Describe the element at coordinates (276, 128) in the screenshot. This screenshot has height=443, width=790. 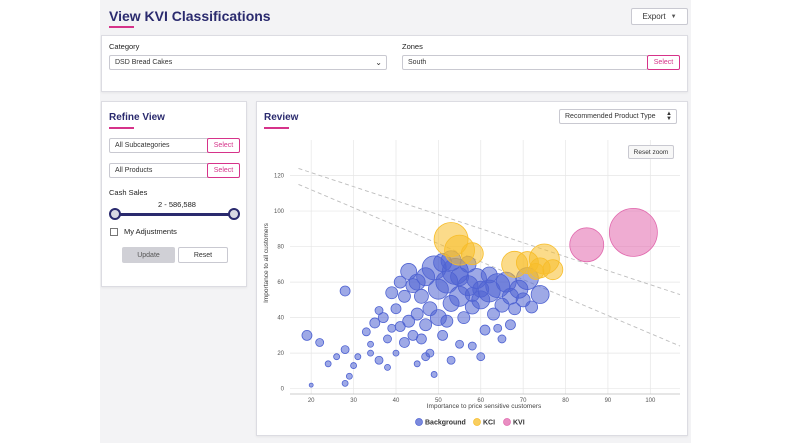
I see `review-underline` at that location.